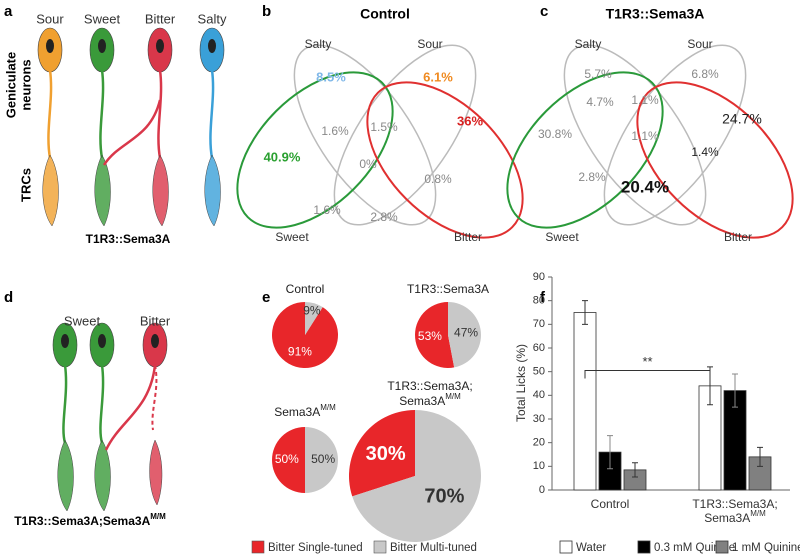  Describe the element at coordinates (438, 76) in the screenshot. I see `label: 6.1%` at that location.